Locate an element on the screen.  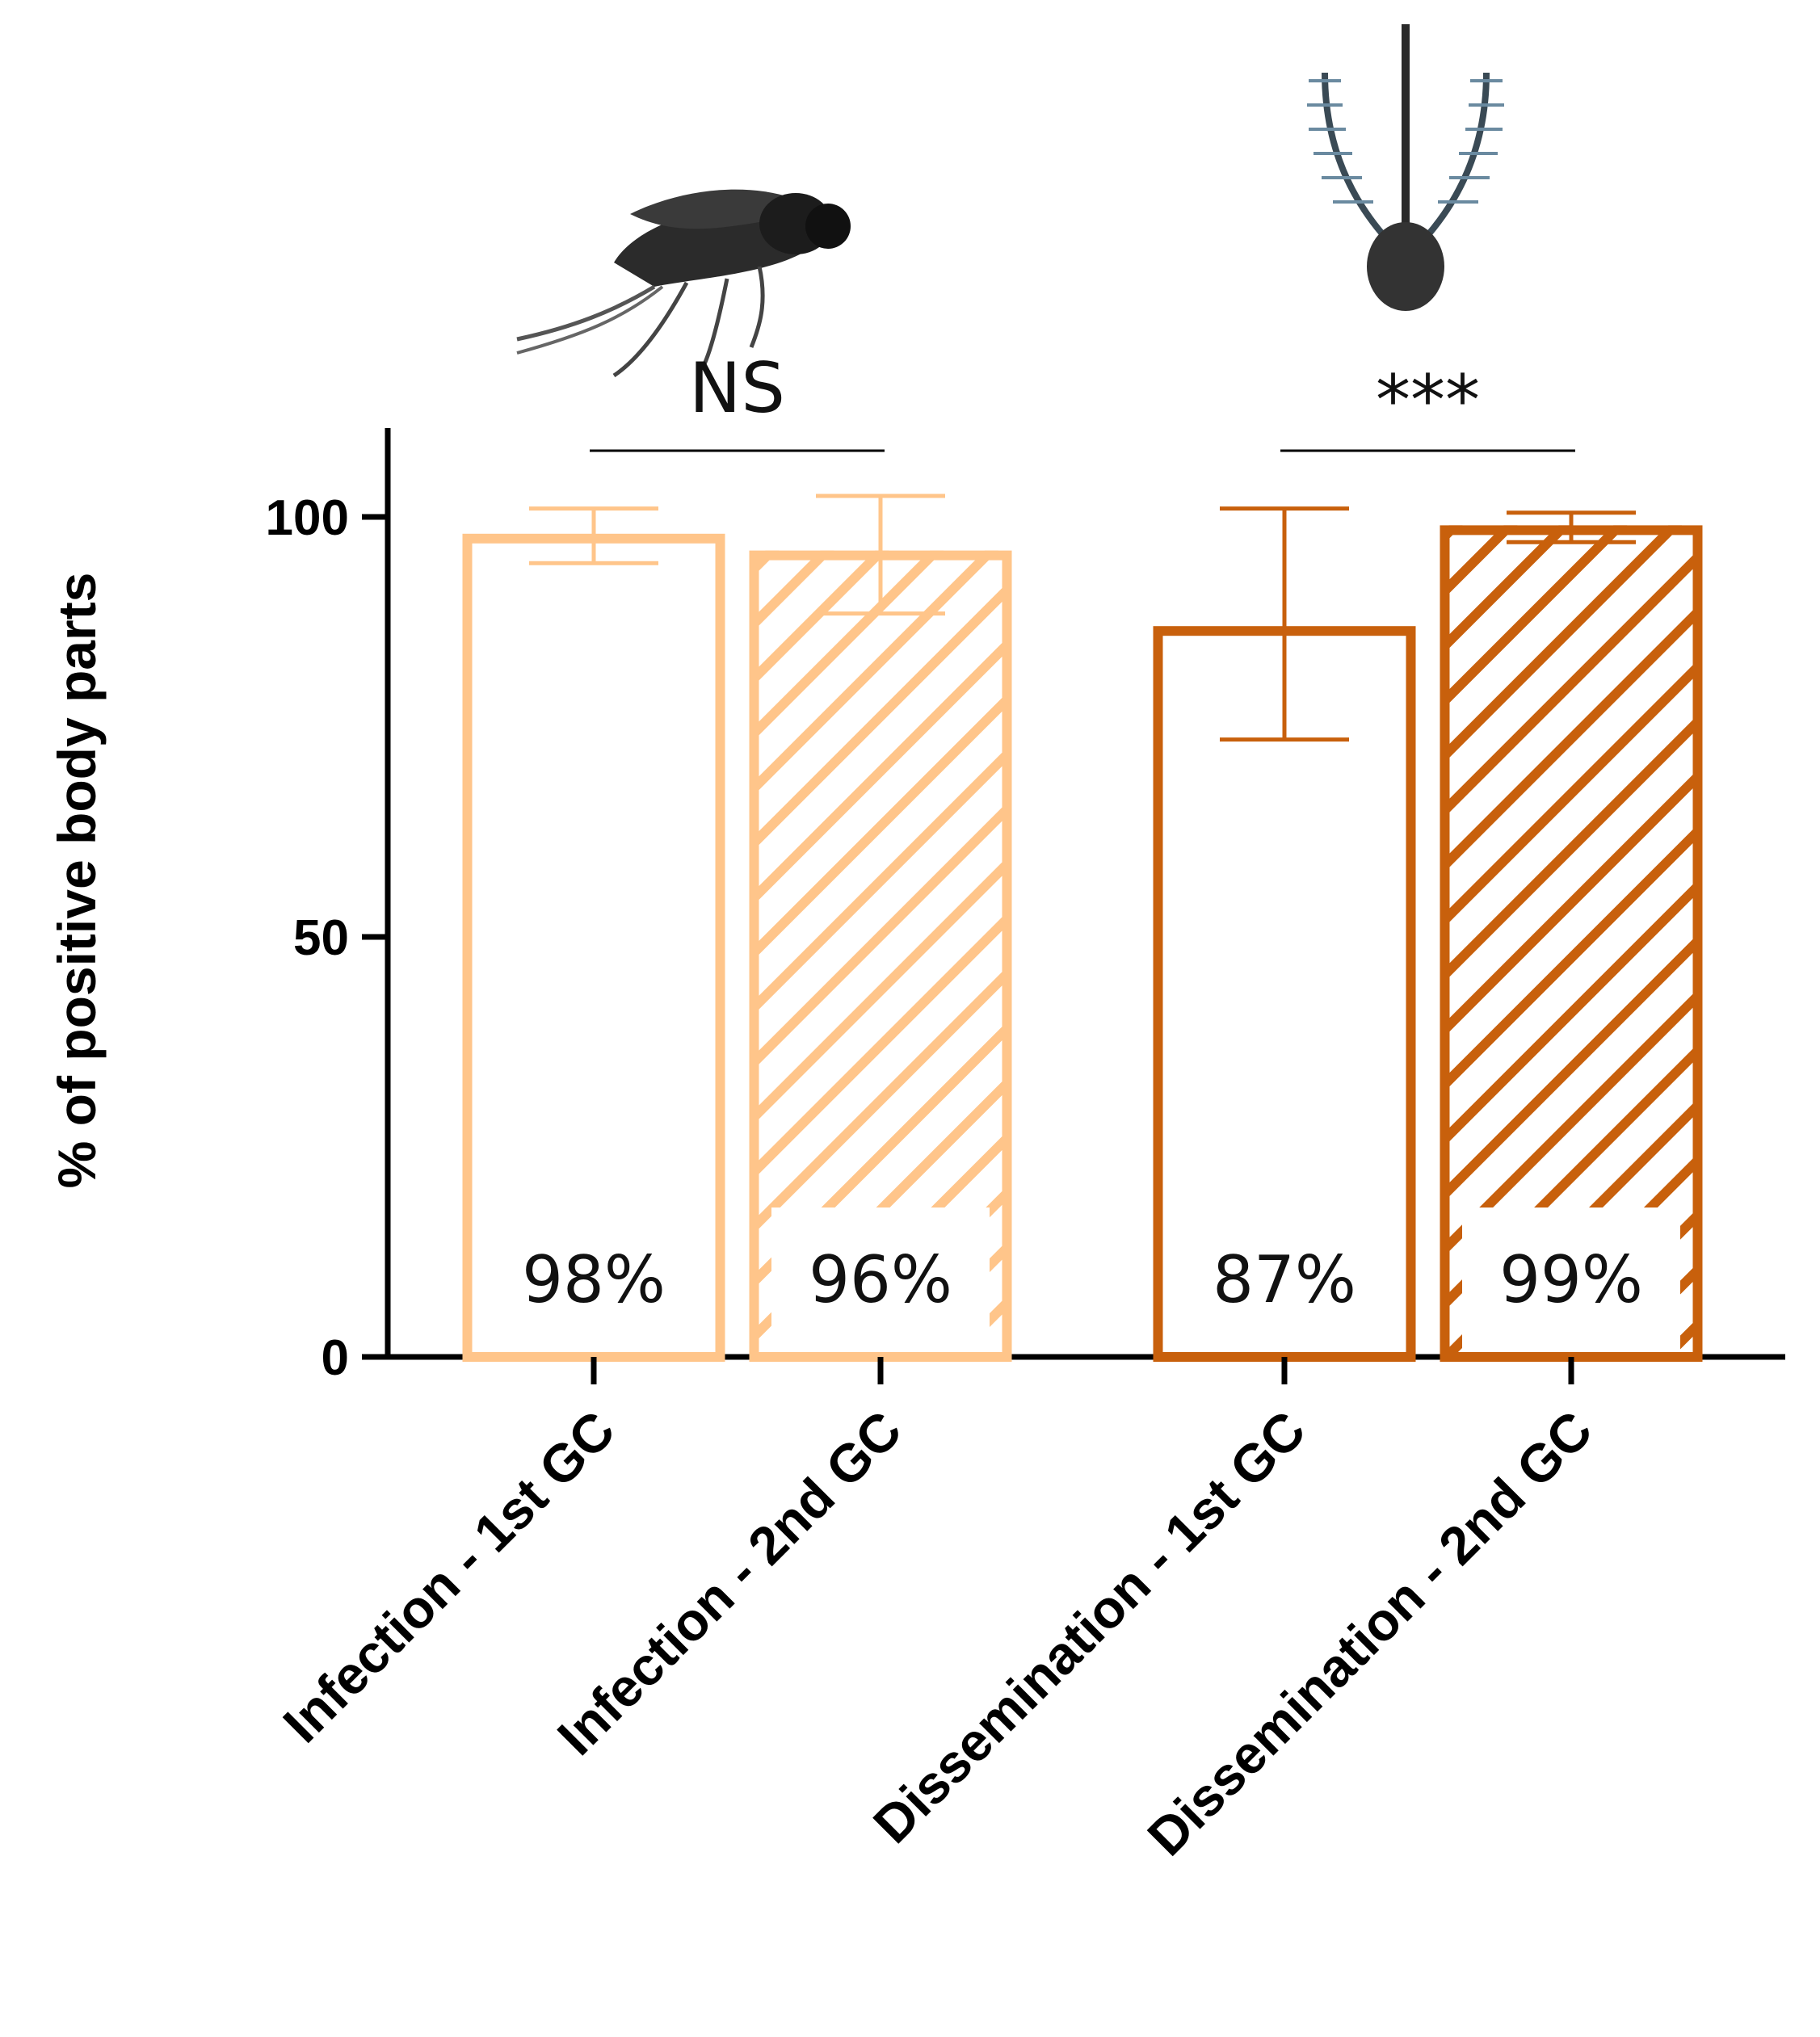
data-label-1: 98% is located at coordinates (594, 1279).